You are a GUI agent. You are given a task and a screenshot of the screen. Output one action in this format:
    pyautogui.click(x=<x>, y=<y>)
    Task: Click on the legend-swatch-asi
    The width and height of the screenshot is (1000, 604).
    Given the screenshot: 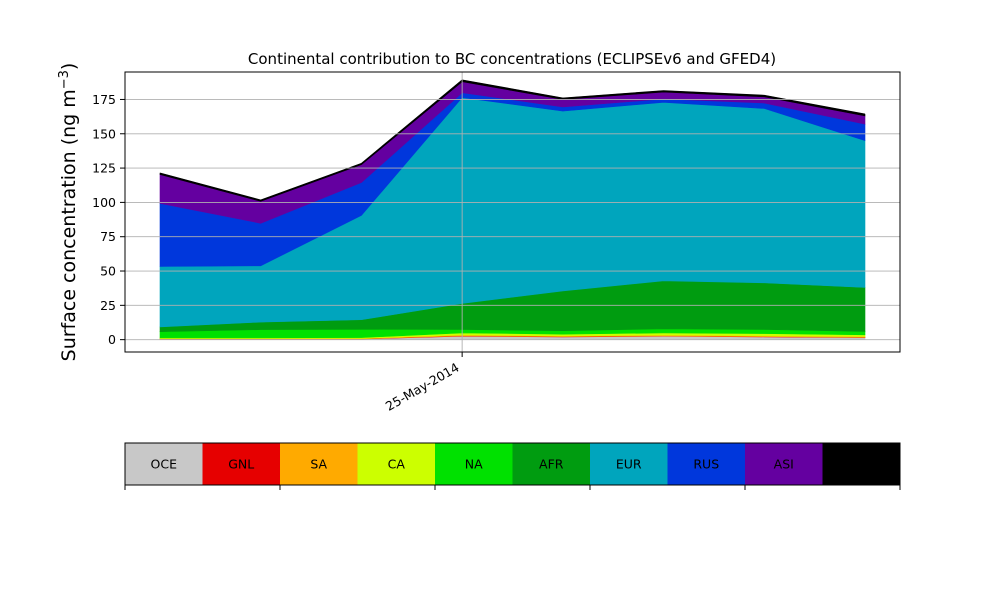 What is the action you would take?
    pyautogui.click(x=784, y=464)
    